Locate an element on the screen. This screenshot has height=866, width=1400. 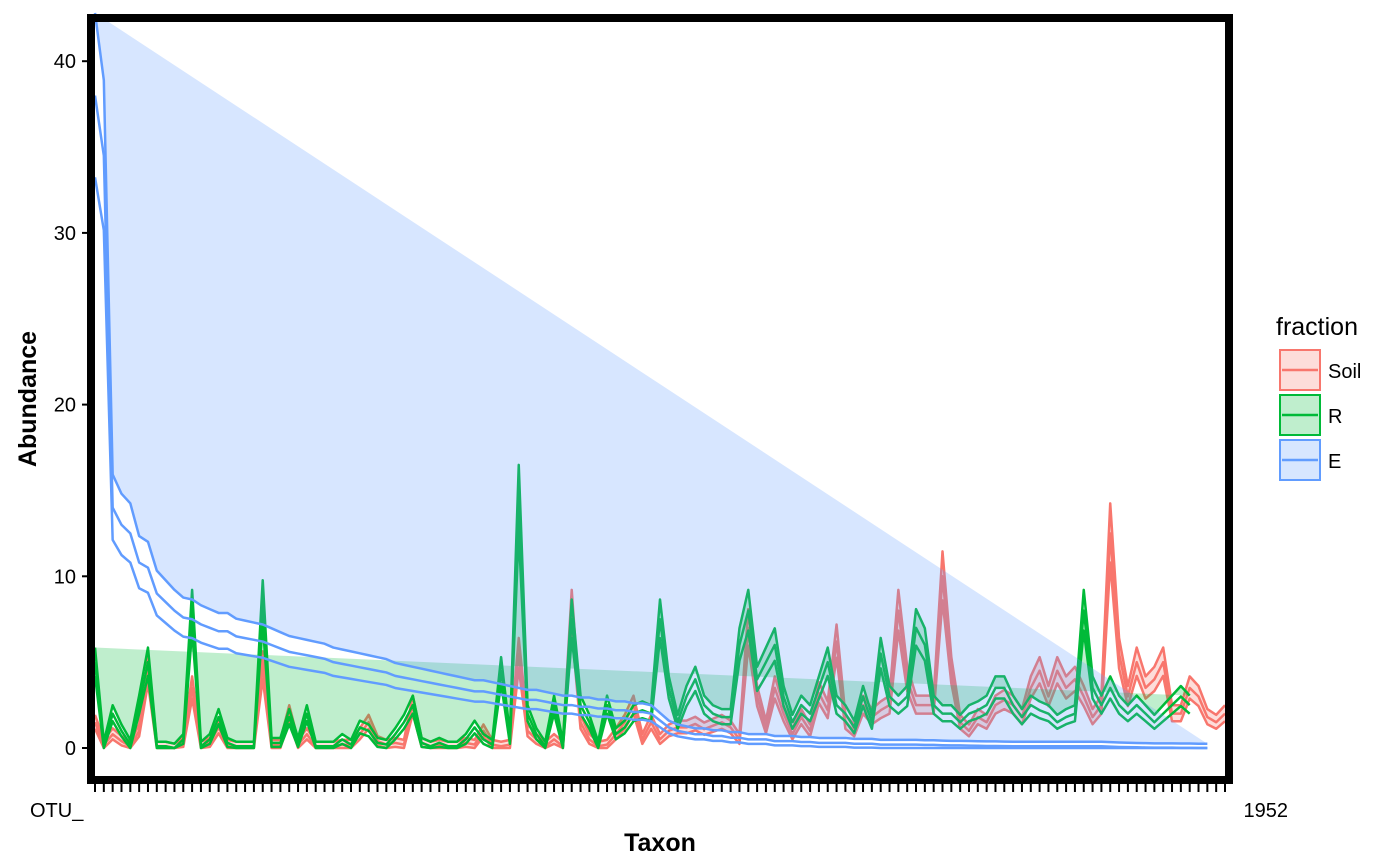
y-axis: 0 10 20 30 40 is located at coordinates (72, 405).